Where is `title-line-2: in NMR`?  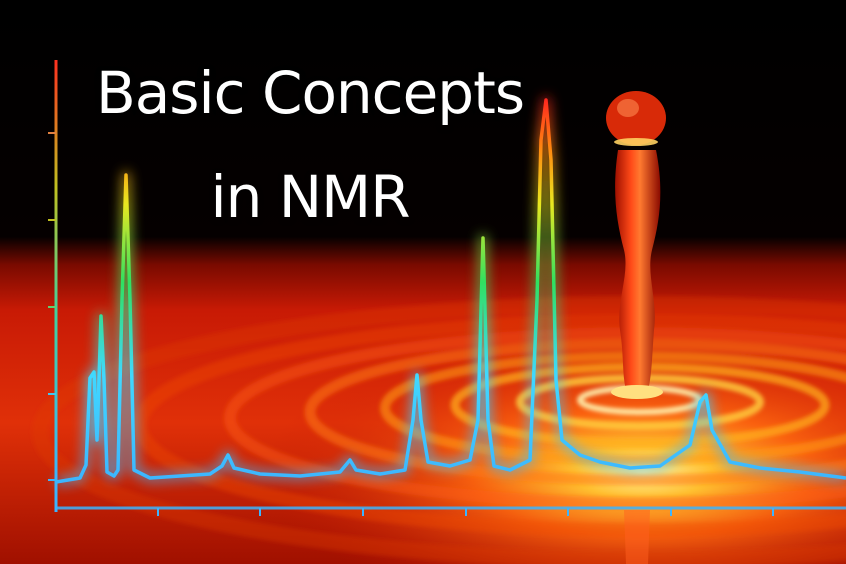 title-line-2: in NMR is located at coordinates (310, 197).